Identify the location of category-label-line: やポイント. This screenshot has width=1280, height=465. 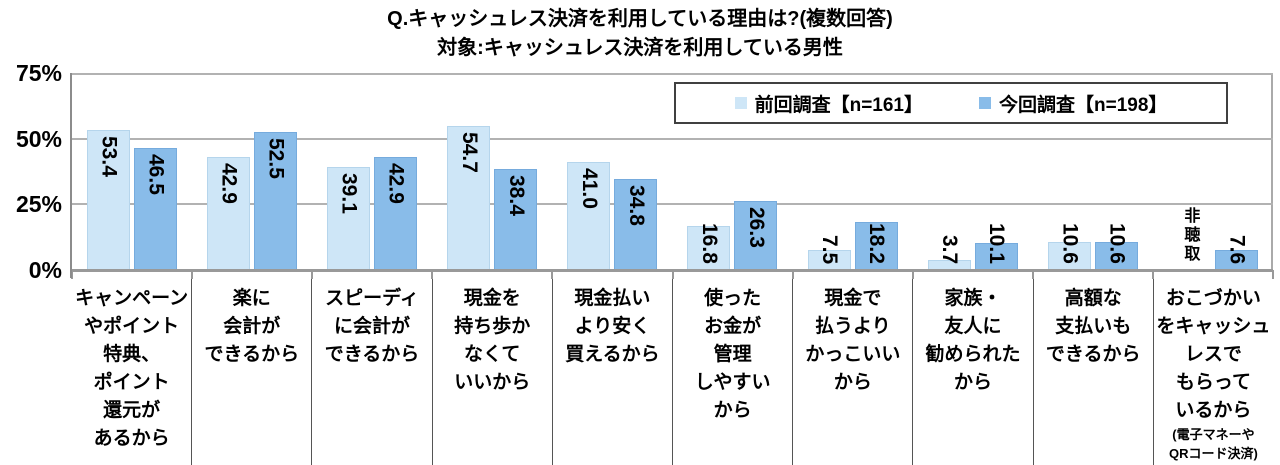
(132, 326).